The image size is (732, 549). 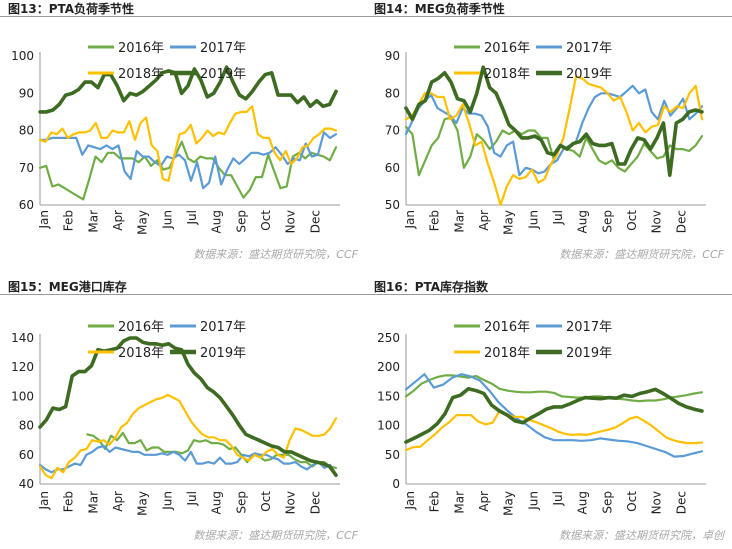 What do you see at coordinates (26, 168) in the screenshot?
I see `y-tick-label: 70` at bounding box center [26, 168].